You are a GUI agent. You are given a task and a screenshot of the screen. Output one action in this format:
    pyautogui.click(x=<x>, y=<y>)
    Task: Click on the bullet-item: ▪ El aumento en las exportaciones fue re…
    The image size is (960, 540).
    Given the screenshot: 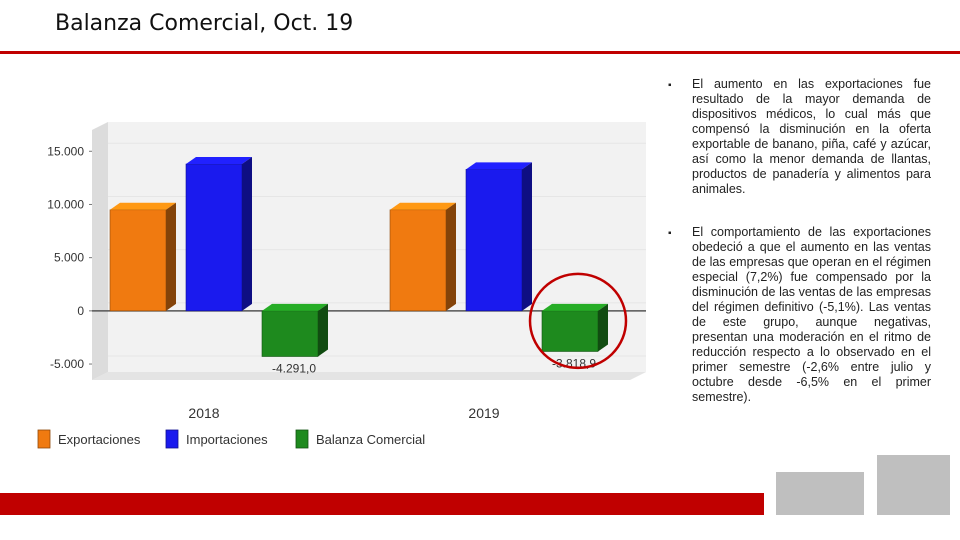 What is the action you would take?
    pyautogui.click(x=799, y=137)
    